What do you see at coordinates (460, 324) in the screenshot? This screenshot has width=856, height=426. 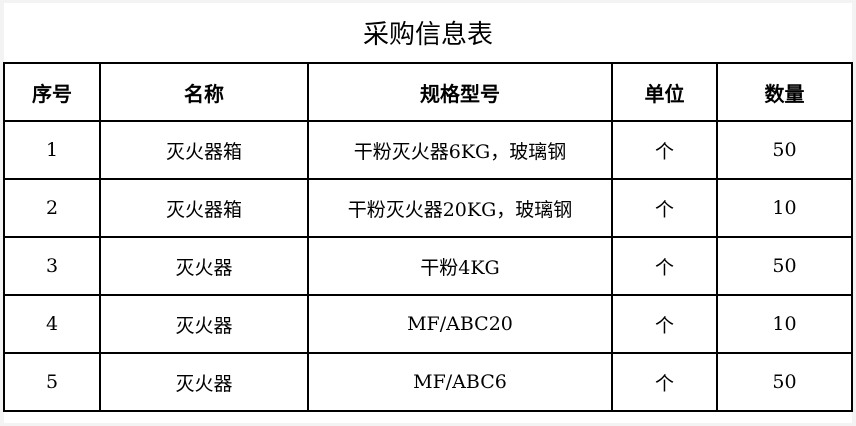 I see `cell-spec: MF/ABC20` at bounding box center [460, 324].